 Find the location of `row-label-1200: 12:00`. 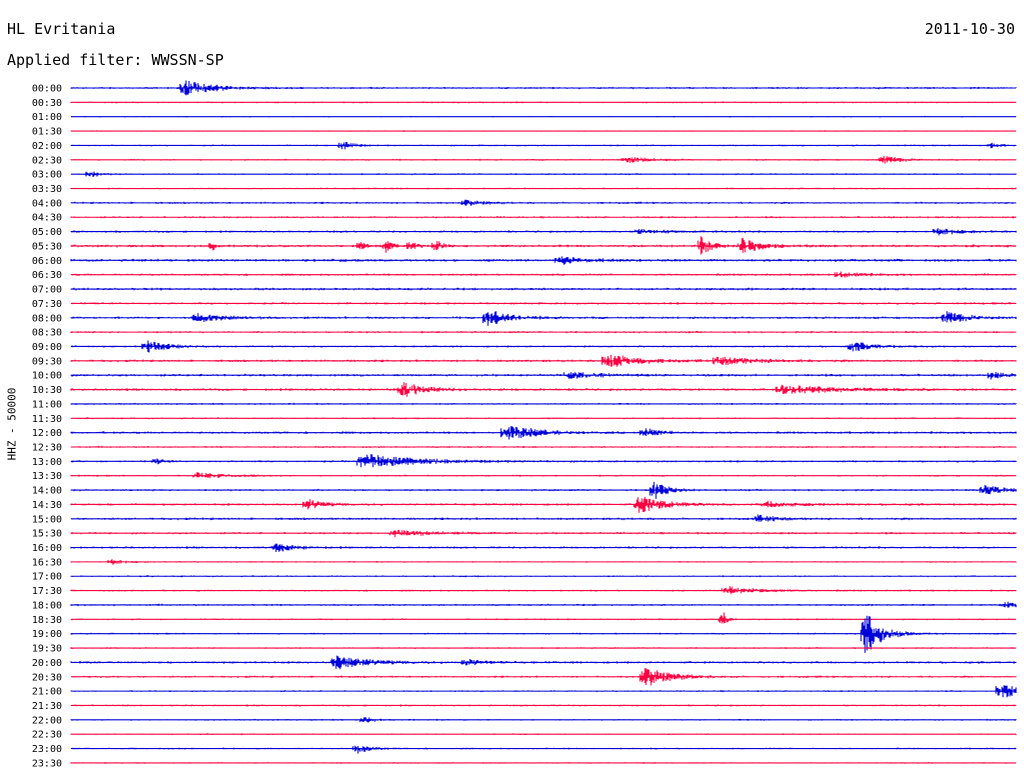

row-label-1200: 12:00 is located at coordinates (47, 433).